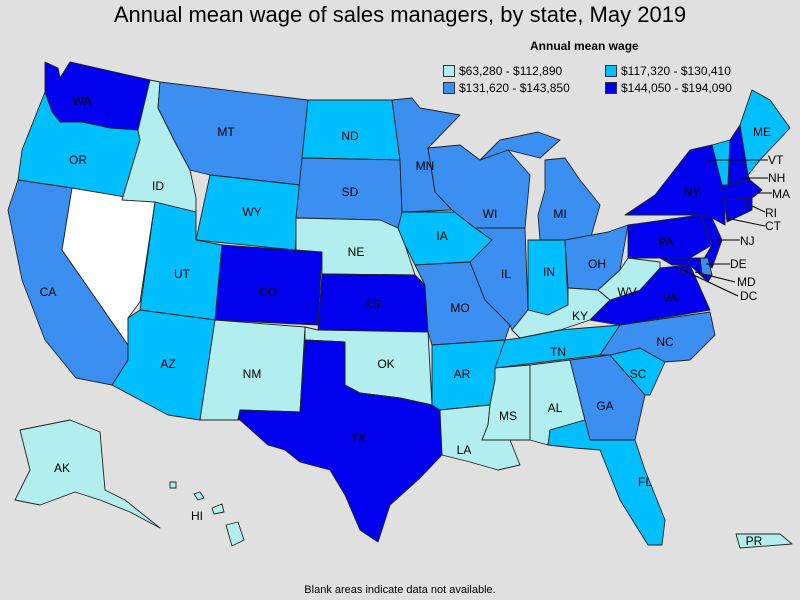 The image size is (800, 600). What do you see at coordinates (158, 186) in the screenshot?
I see `state-label-id: ID` at bounding box center [158, 186].